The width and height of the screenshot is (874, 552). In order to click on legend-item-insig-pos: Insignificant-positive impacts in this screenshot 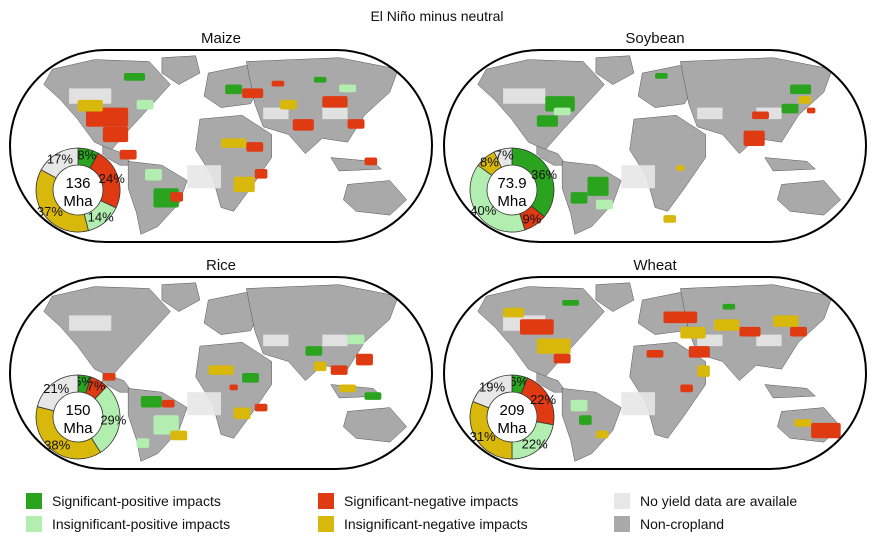, I will do `click(128, 524)`.